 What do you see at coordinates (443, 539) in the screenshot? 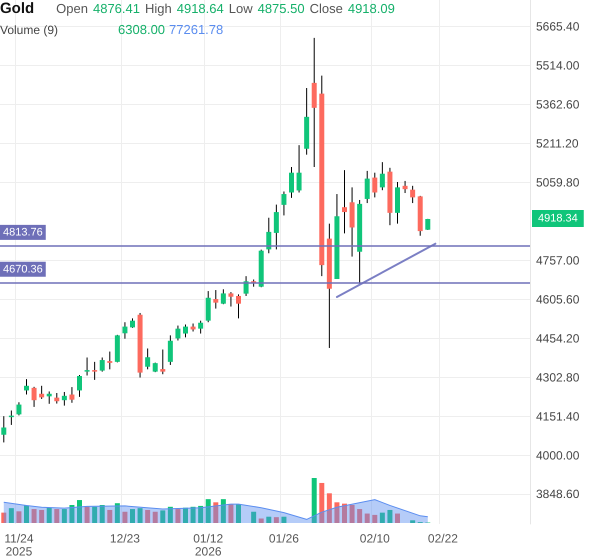
I see `x-tick-label: 02/22` at bounding box center [443, 539].